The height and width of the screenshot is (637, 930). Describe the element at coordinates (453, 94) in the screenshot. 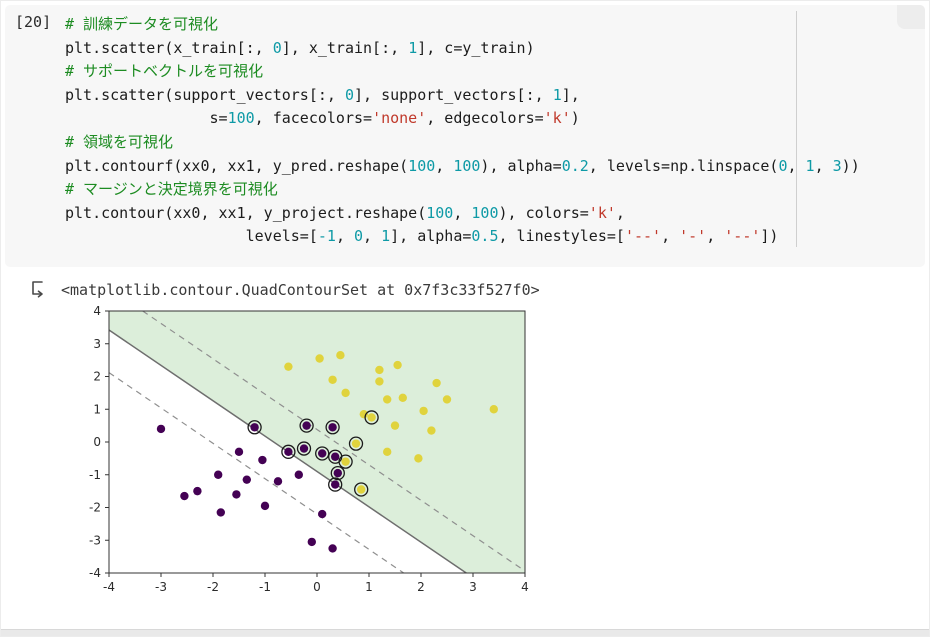

I see `code-token-plain: ], support_vectors[:,` at that location.